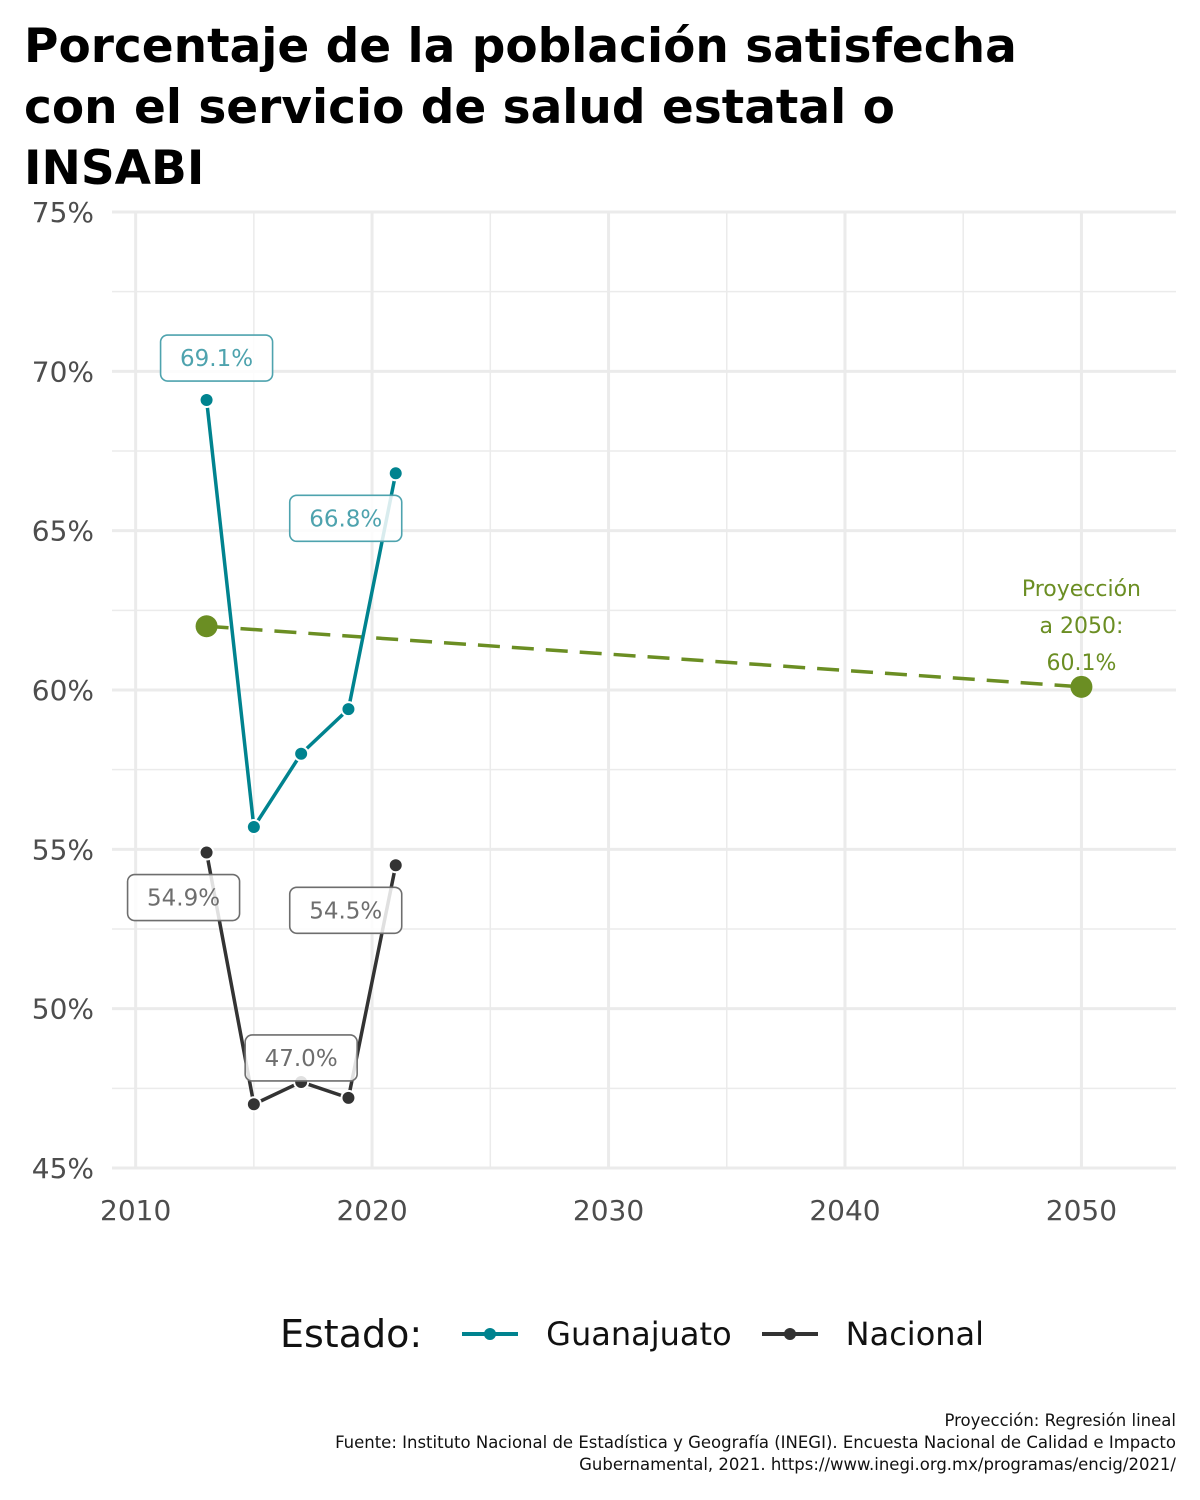 The height and width of the screenshot is (1500, 1200). What do you see at coordinates (789, 1334) in the screenshot?
I see `legend-key-nacional` at bounding box center [789, 1334].